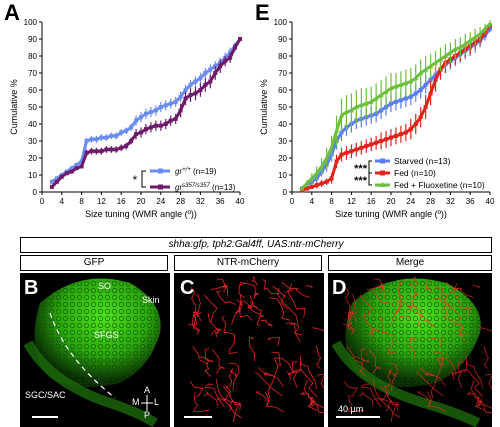 The image size is (500, 427). I want to click on y-tick-label: 40, so click(282, 124).